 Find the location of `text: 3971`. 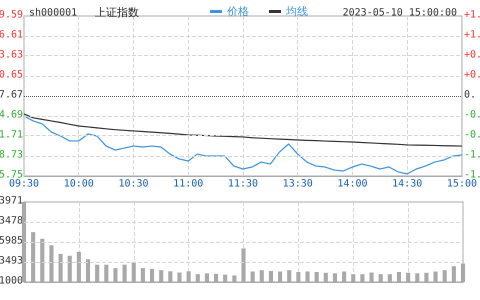

text: 3971 is located at coordinates (12, 201).